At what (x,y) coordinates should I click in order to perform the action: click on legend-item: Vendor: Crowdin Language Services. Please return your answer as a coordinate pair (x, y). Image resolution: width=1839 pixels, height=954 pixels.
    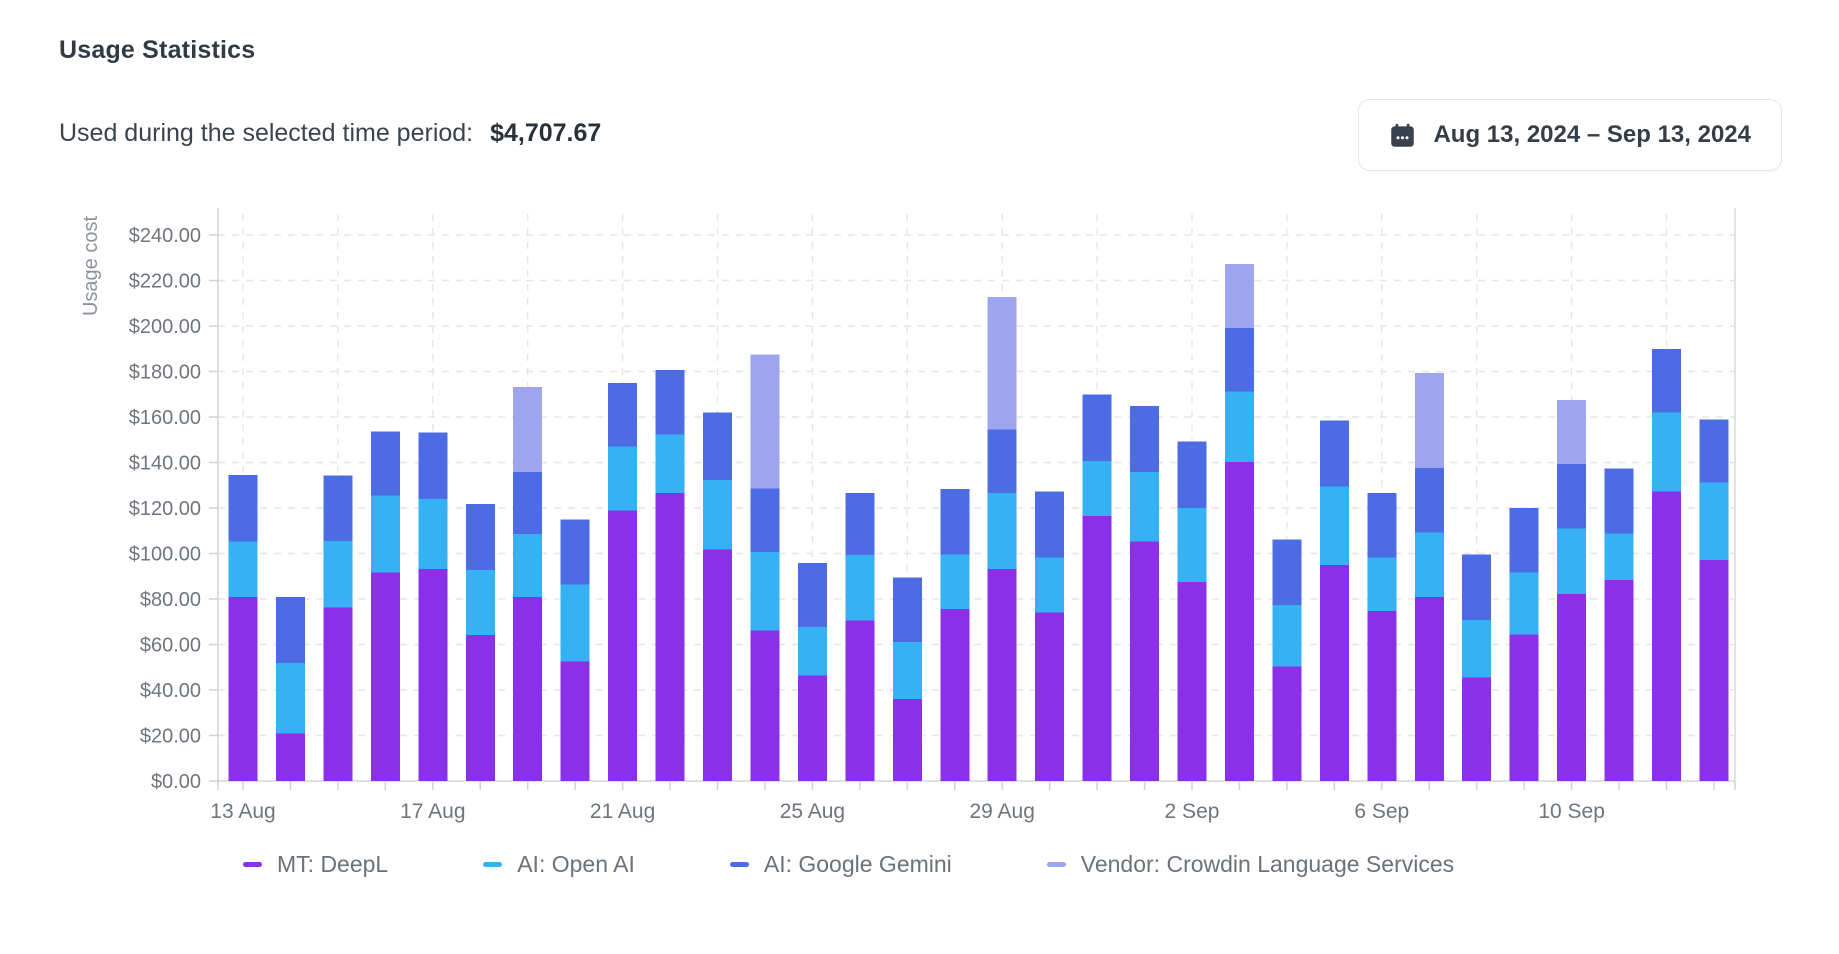
    Looking at the image, I should click on (1250, 864).